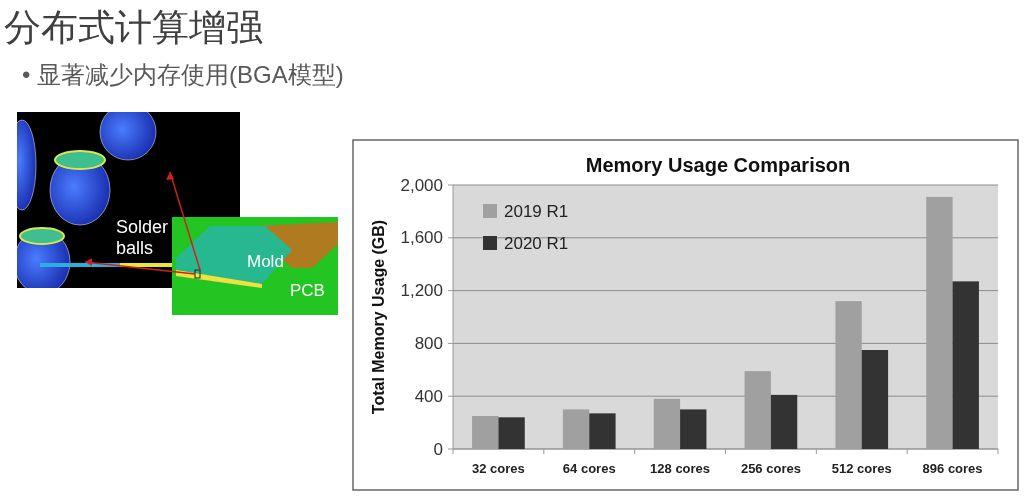  What do you see at coordinates (589, 468) in the screenshot?
I see `x-tick-label: 64 cores` at bounding box center [589, 468].